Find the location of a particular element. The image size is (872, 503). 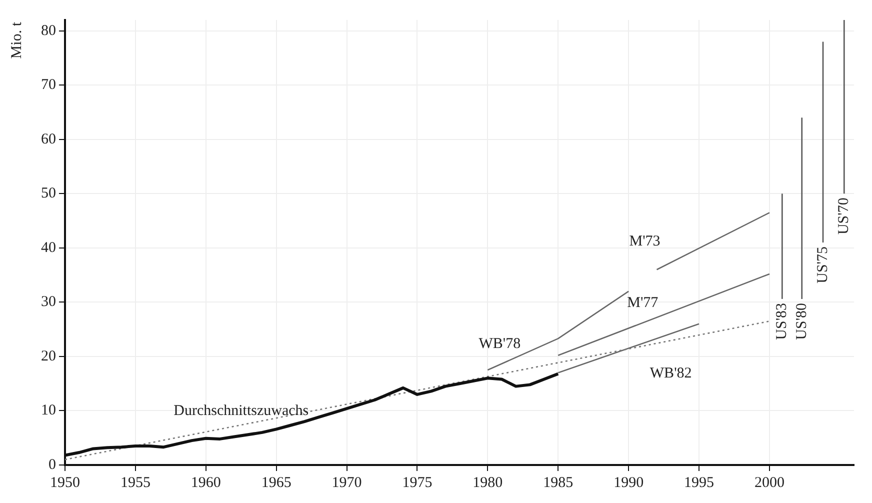

text: US'75 is located at coordinates (822, 265).